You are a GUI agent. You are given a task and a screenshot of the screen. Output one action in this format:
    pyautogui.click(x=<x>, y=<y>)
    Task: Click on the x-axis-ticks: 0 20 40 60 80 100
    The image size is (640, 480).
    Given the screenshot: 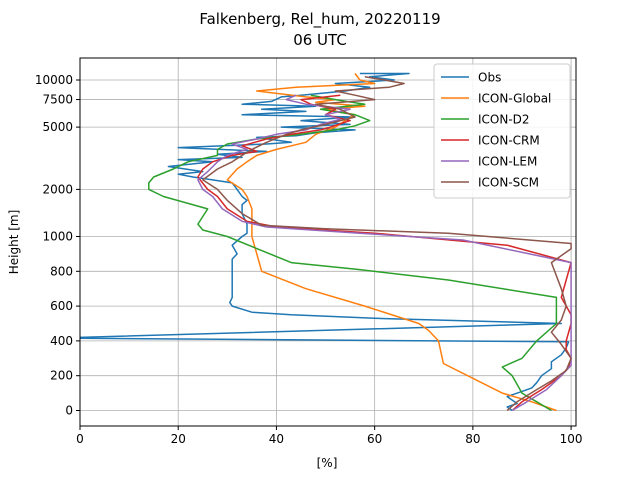 What is the action you would take?
    pyautogui.click(x=329, y=436)
    